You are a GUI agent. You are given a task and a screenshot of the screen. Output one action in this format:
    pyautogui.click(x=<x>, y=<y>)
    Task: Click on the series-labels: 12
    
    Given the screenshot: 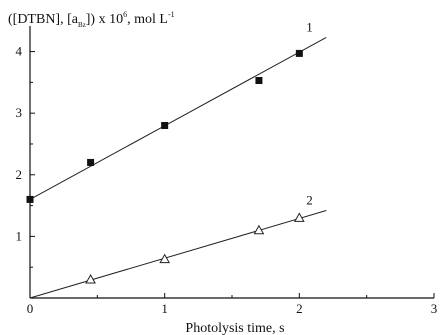 What is the action you would take?
    pyautogui.click(x=309, y=113)
    